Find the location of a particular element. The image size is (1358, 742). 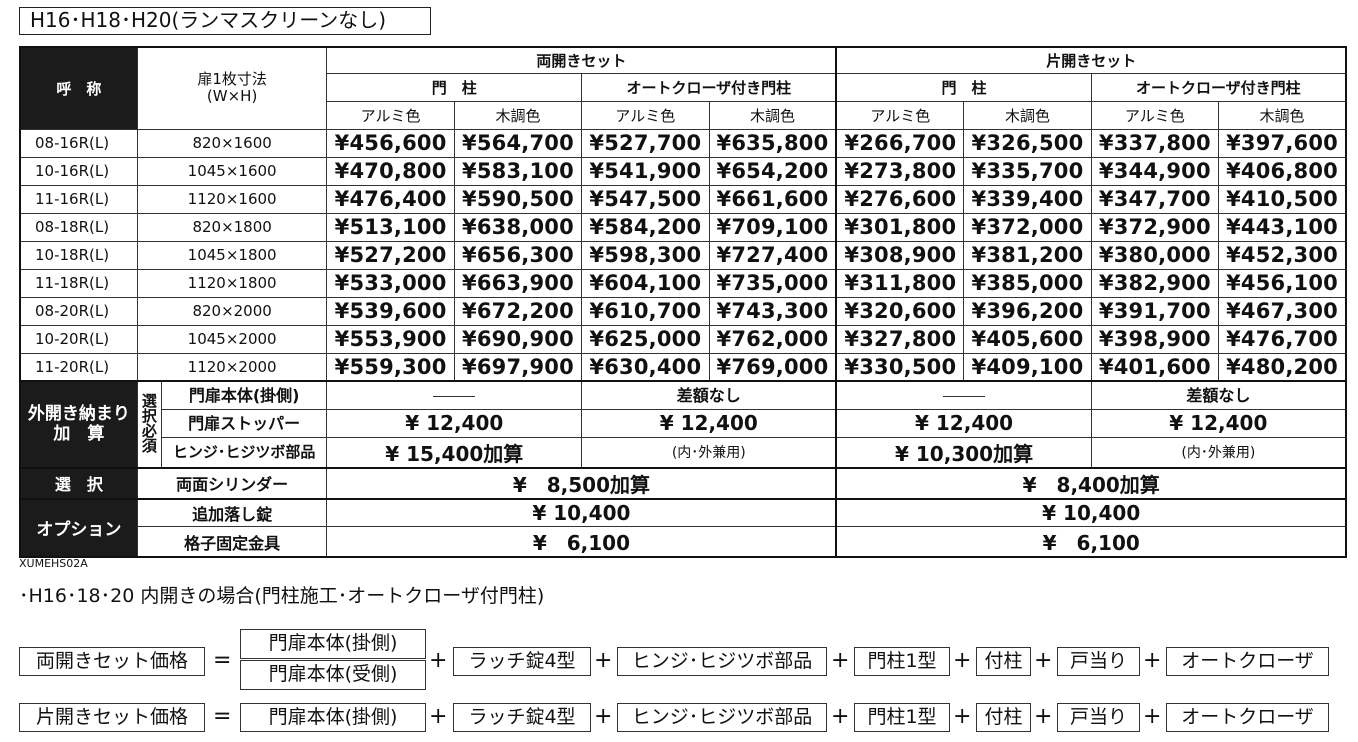

outward-single-auto-2: (内･外兼用) is located at coordinates (1218, 452).